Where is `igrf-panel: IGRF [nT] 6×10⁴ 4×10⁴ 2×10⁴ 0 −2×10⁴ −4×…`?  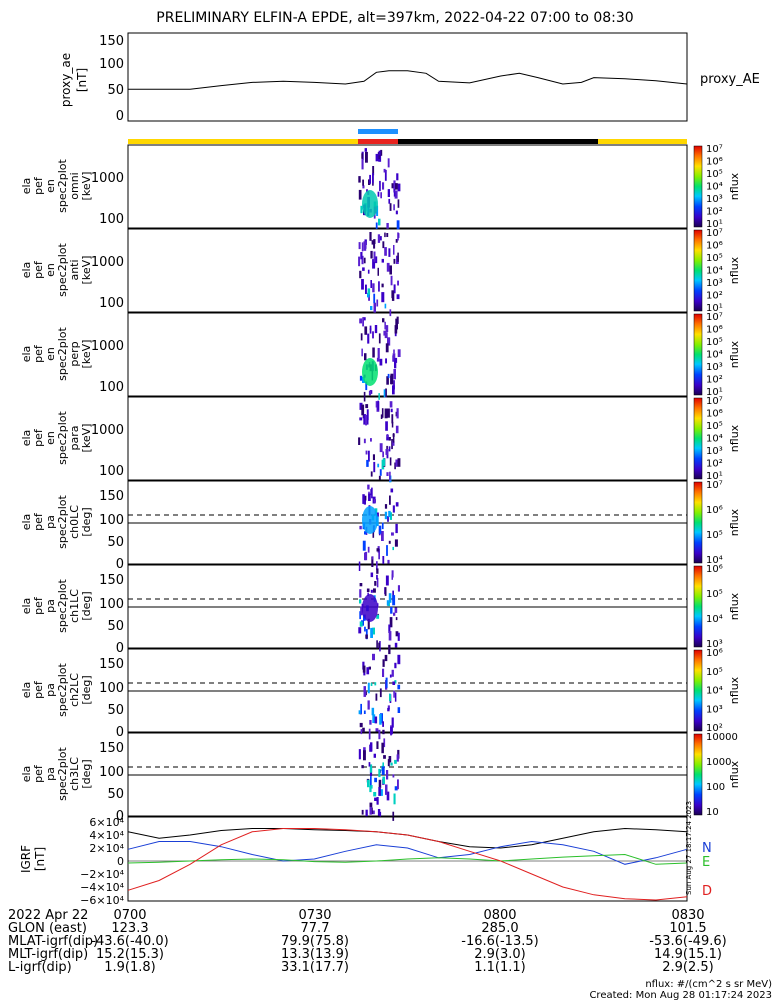
igrf-panel: IGRF [nT] 6×10⁴ 4×10⁴ 2×10⁴ 0 −2×10⁴ −4×… is located at coordinates (365, 854).